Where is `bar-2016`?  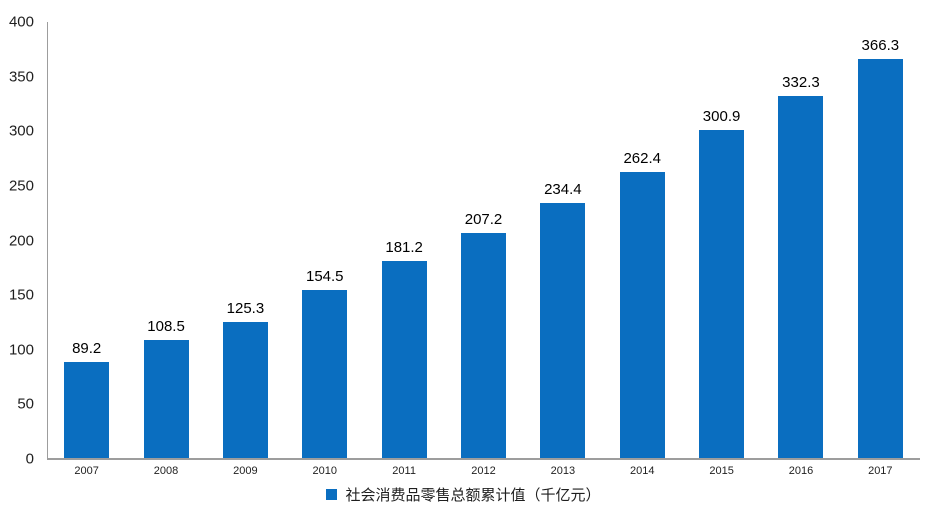 bar-2016 is located at coordinates (801, 277).